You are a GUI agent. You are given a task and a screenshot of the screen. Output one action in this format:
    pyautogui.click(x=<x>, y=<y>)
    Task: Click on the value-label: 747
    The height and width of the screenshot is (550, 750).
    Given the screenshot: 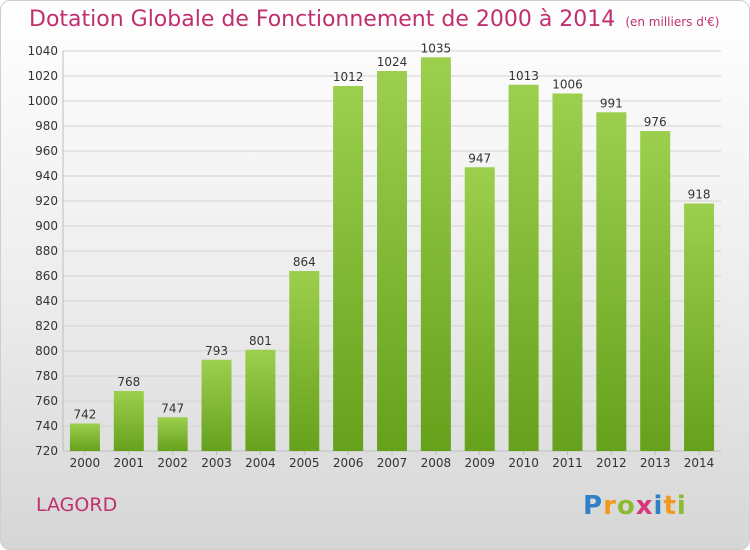 What is the action you would take?
    pyautogui.click(x=172, y=408)
    